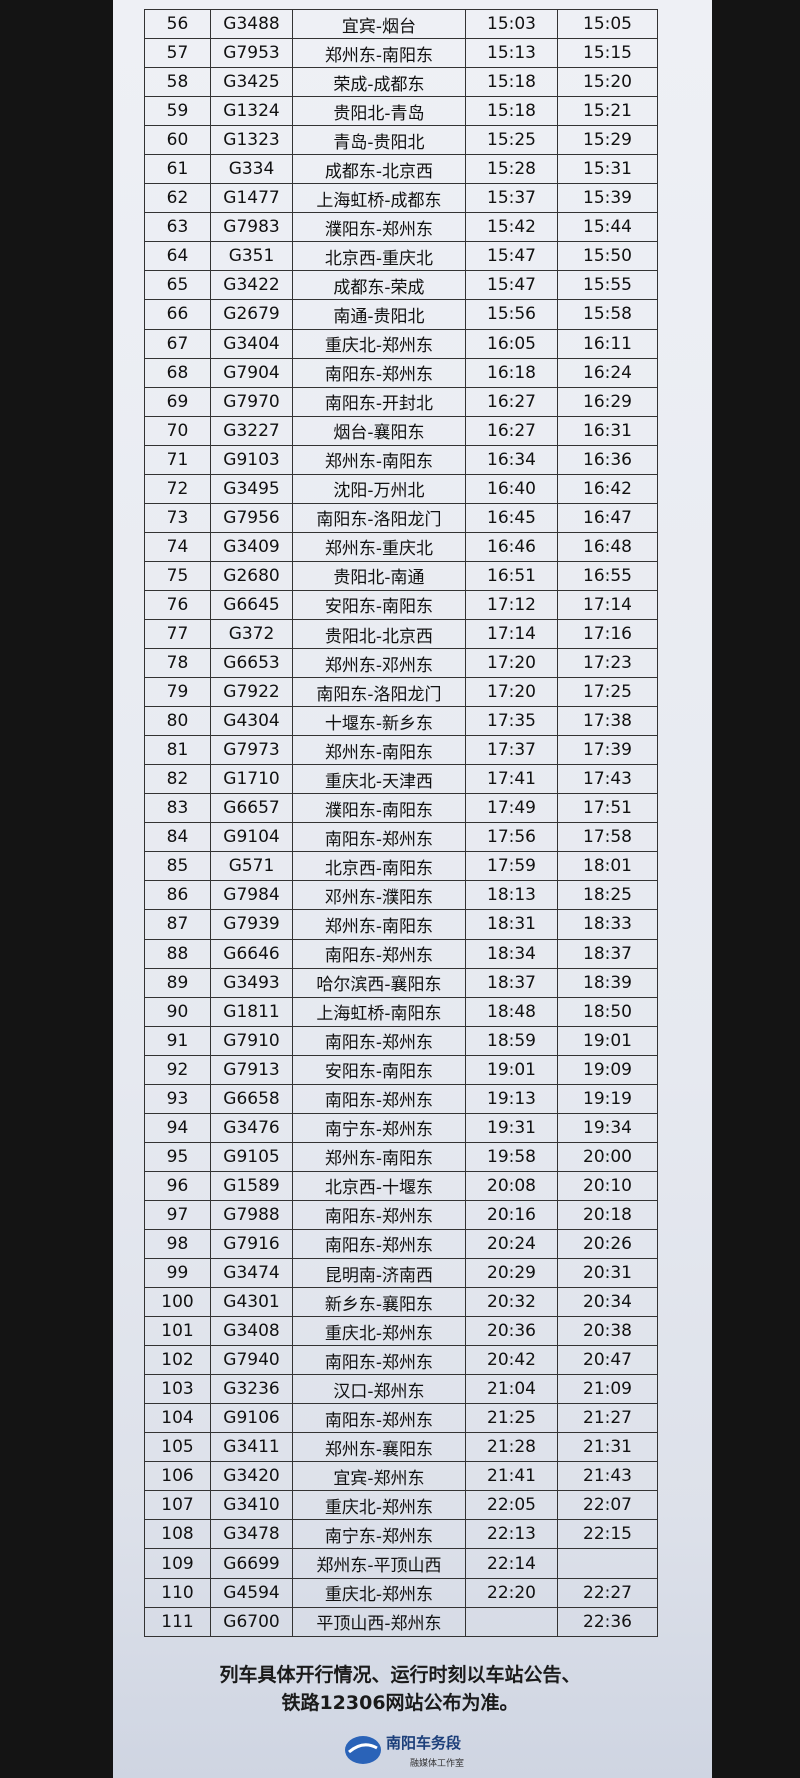 This screenshot has height=1778, width=800. What do you see at coordinates (379, 954) in the screenshot?
I see `route: 南阳东-郑州东` at bounding box center [379, 954].